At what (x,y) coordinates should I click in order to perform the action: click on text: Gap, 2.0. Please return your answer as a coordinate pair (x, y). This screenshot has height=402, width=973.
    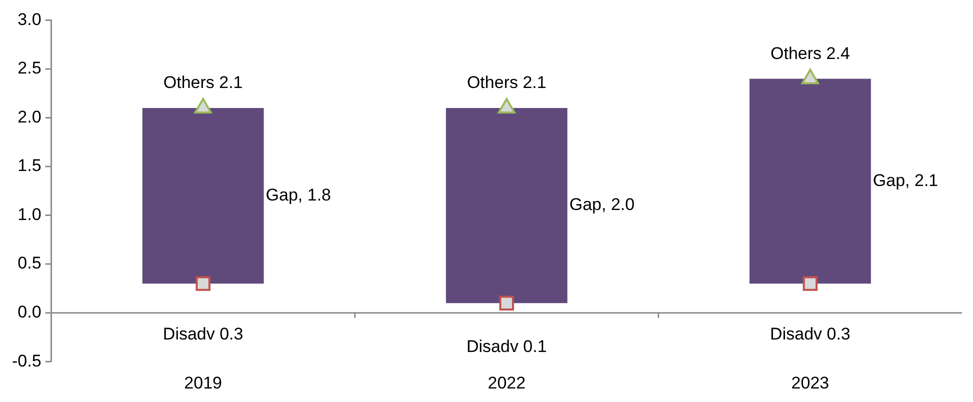
    Looking at the image, I should click on (602, 204).